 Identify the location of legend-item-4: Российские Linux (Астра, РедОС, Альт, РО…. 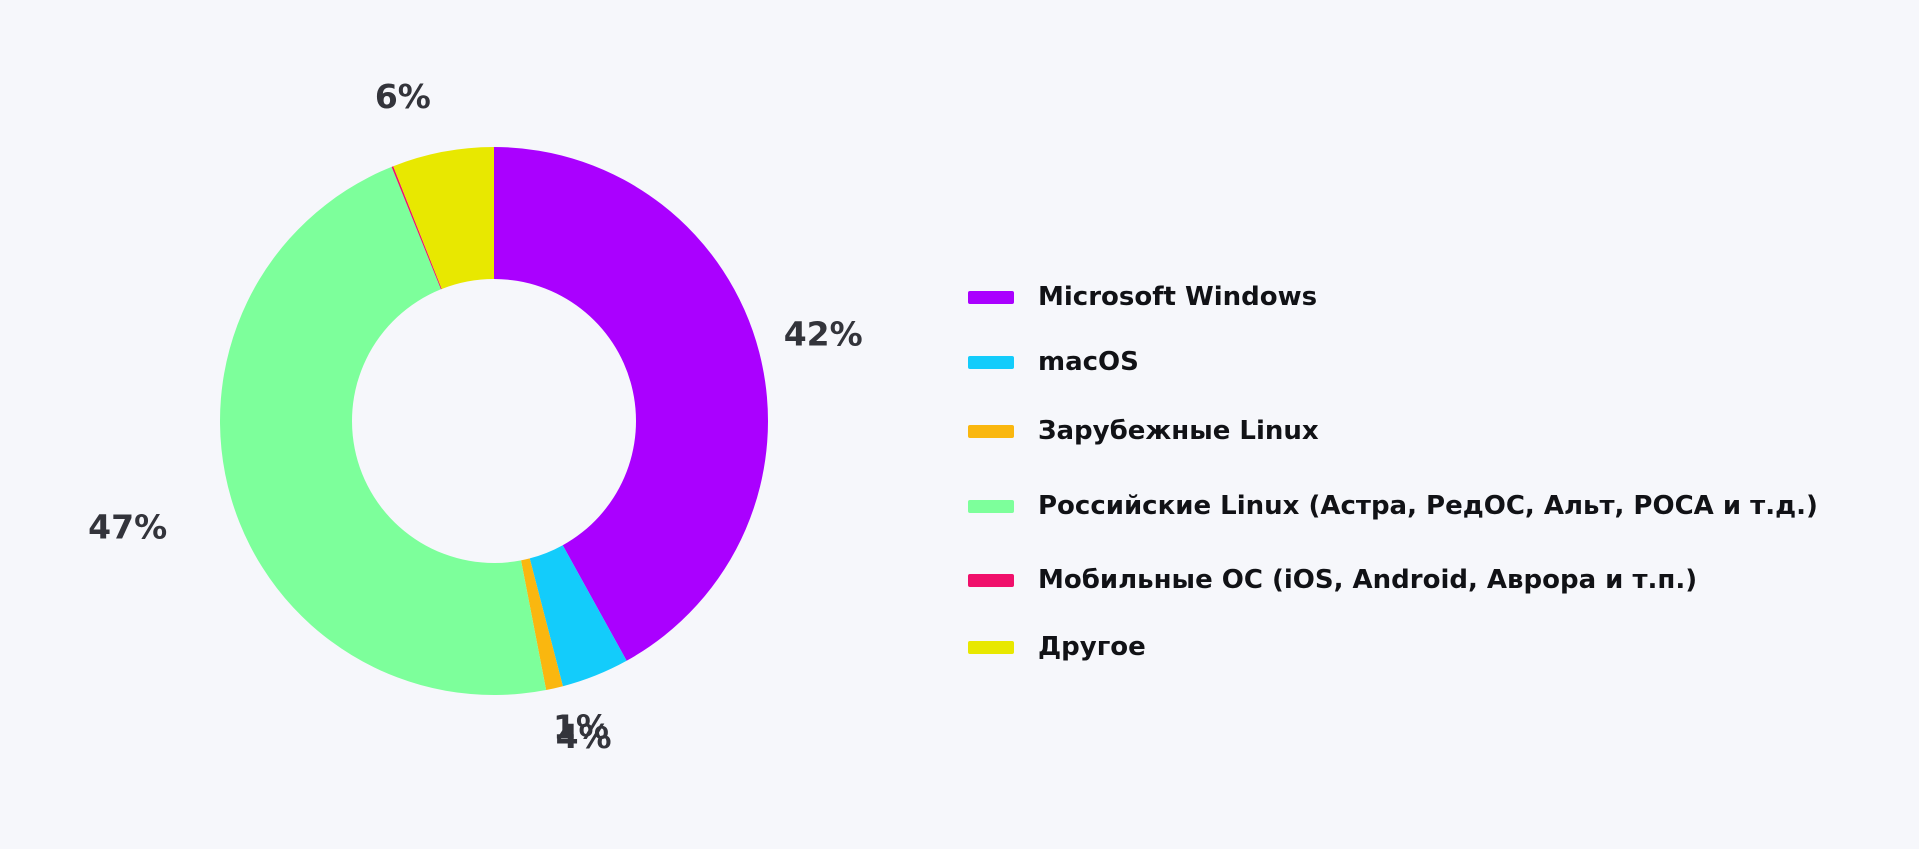
(1393, 506).